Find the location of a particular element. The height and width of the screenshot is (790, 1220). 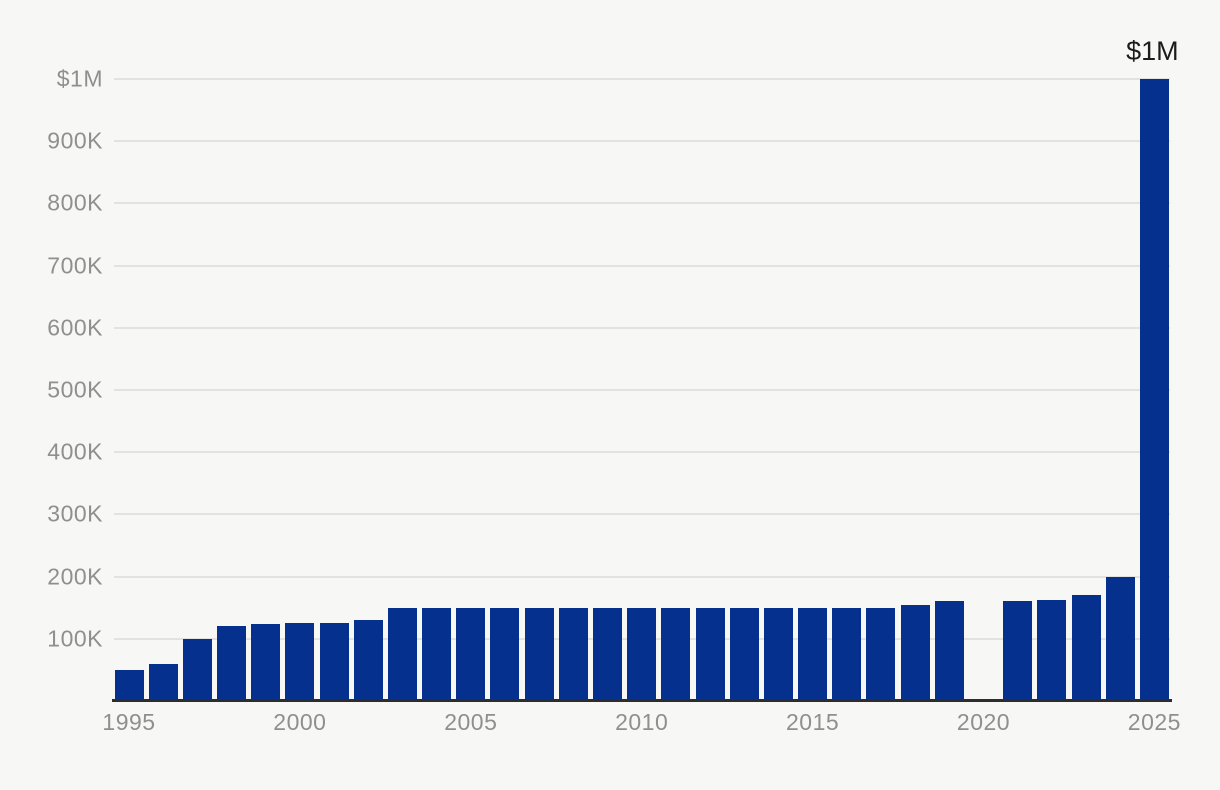

bar-2021 is located at coordinates (1017, 651).